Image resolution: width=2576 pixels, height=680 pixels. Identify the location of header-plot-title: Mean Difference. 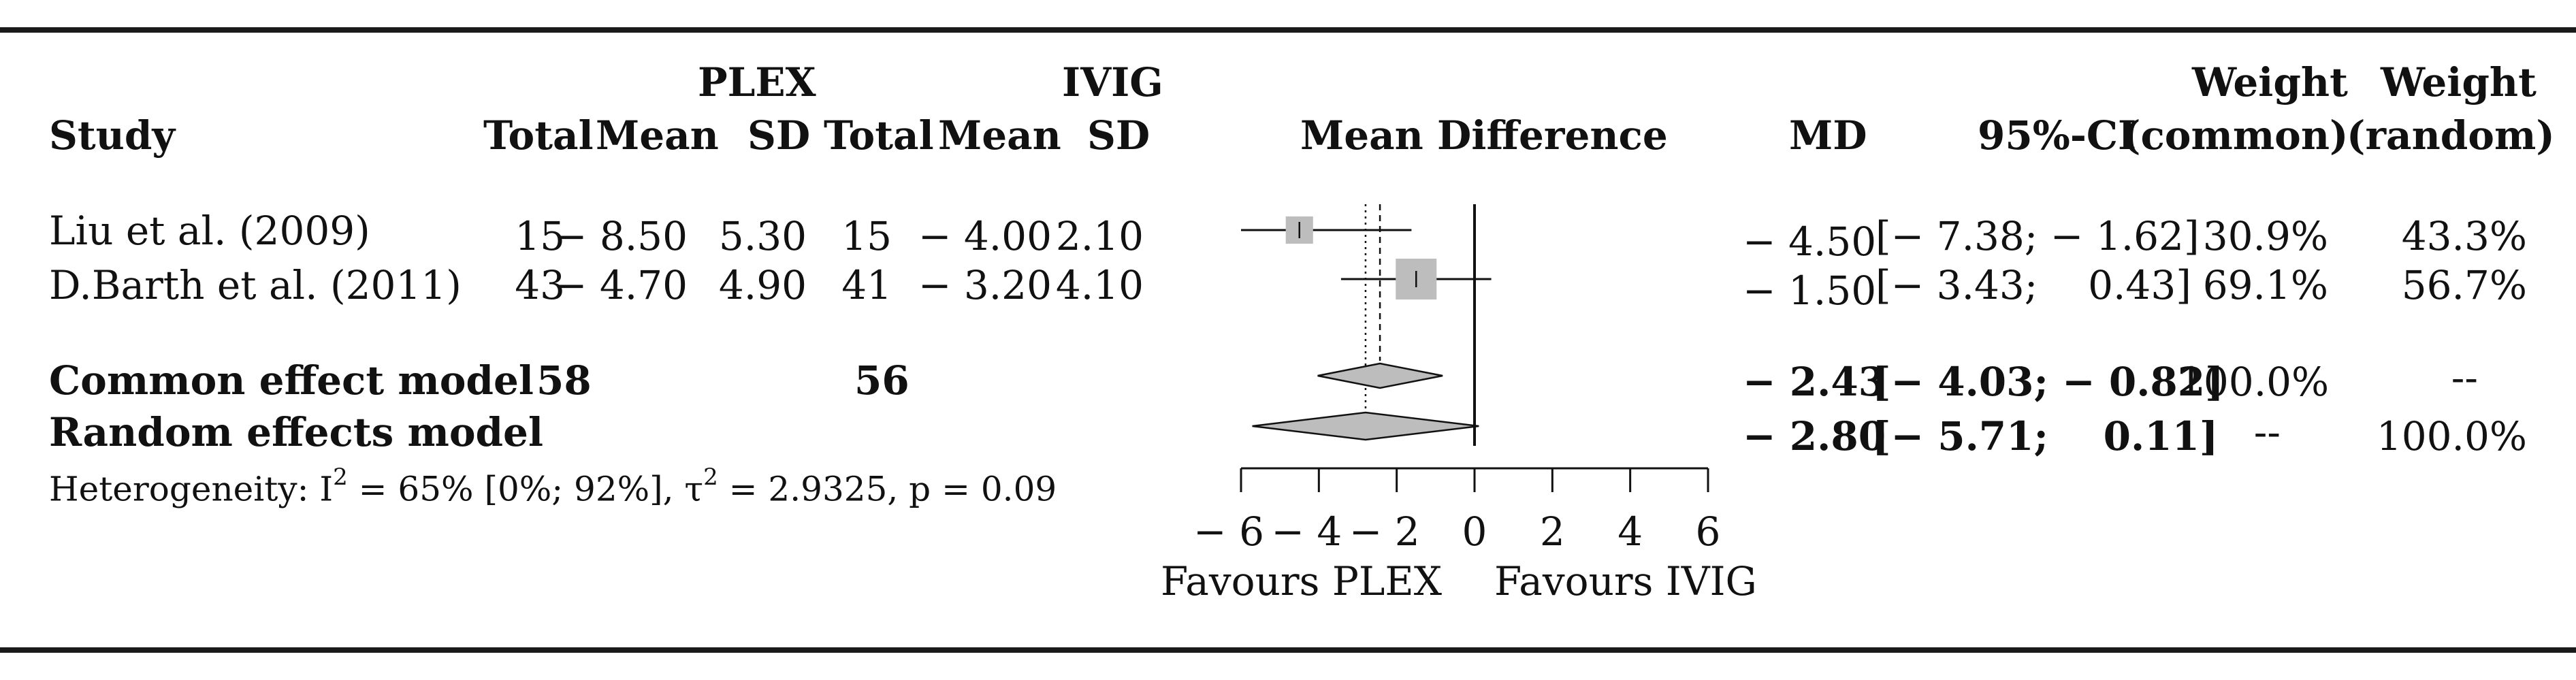
(1484, 135).